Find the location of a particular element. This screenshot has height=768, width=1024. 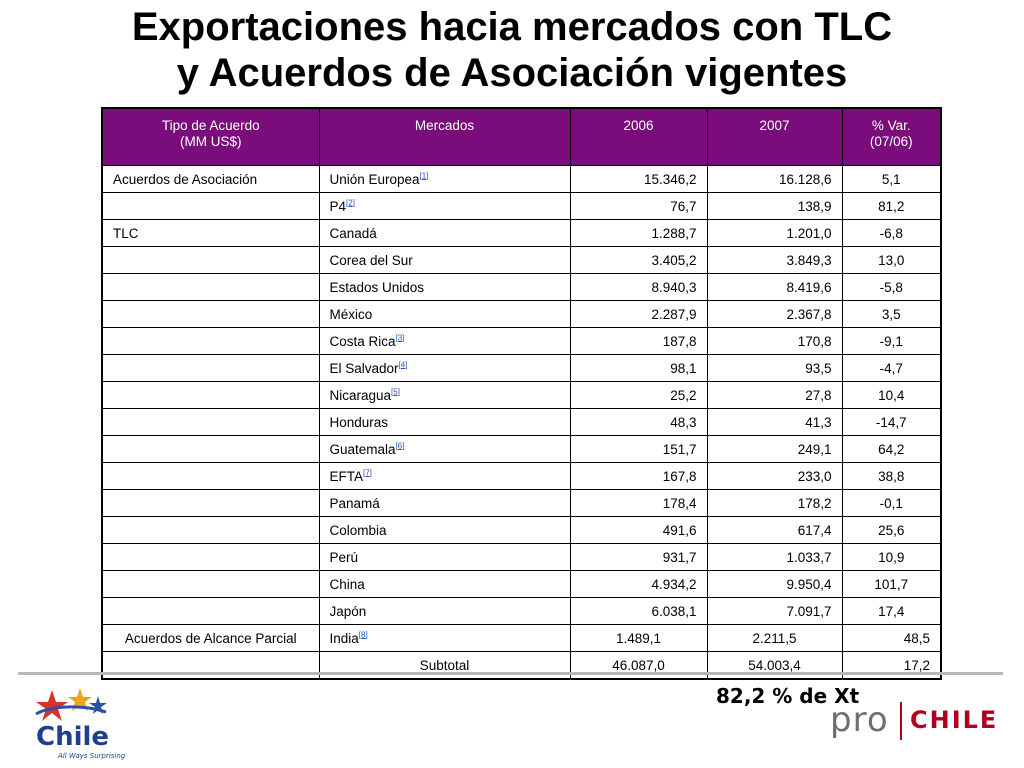

chile-brand-logo: Chile All Ways Surprising is located at coordinates (77, 722).